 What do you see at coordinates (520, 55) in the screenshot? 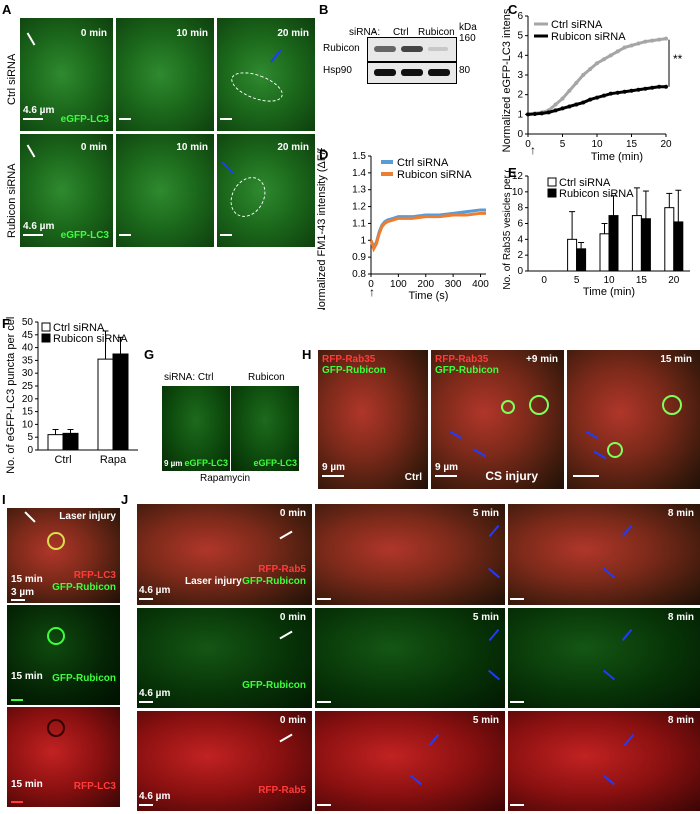
I see `y-tick-label: 4` at bounding box center [520, 55].